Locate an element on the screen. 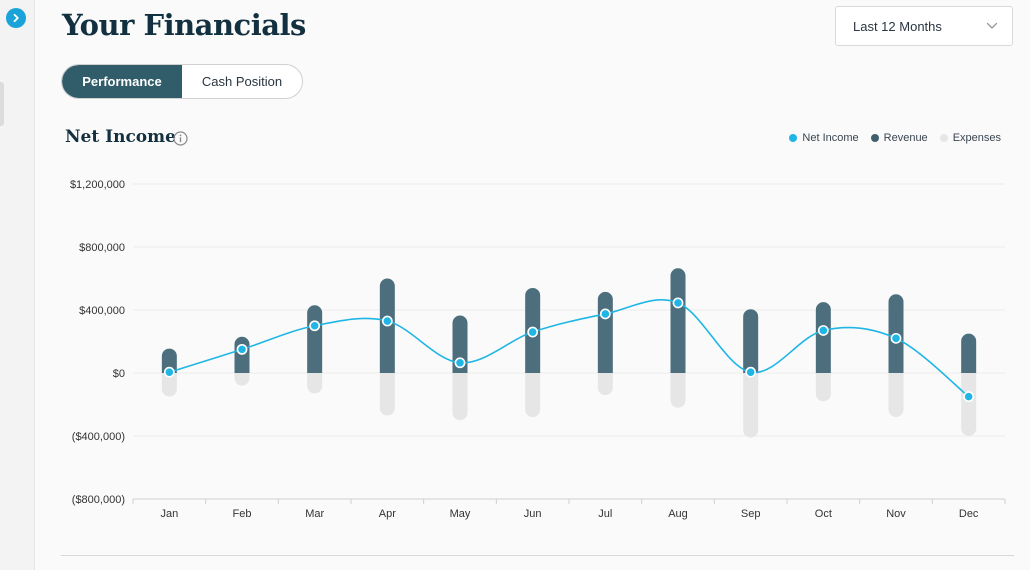 The width and height of the screenshot is (1030, 570). y-tick-label: ($400,000) is located at coordinates (98, 437).